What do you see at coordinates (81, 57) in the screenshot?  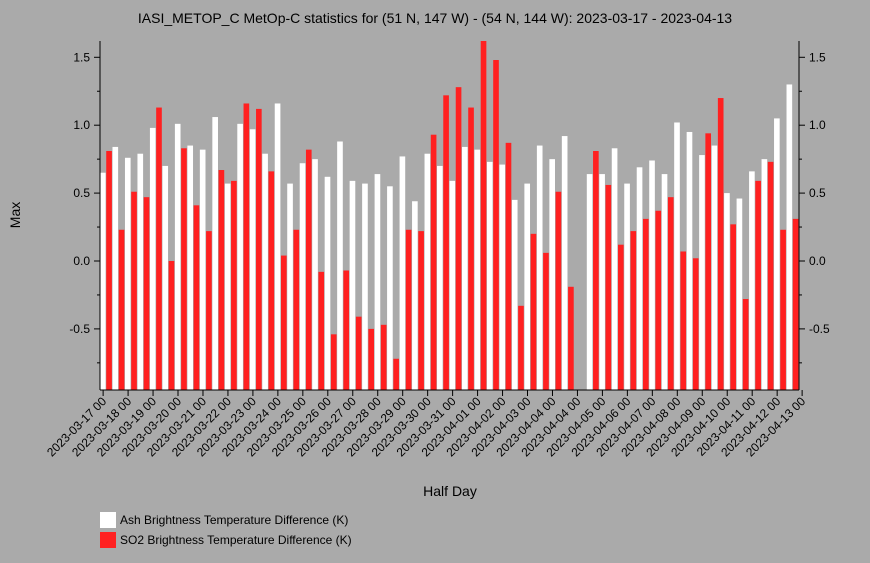 I see `y-tick-label-left: 1.5` at bounding box center [81, 57].